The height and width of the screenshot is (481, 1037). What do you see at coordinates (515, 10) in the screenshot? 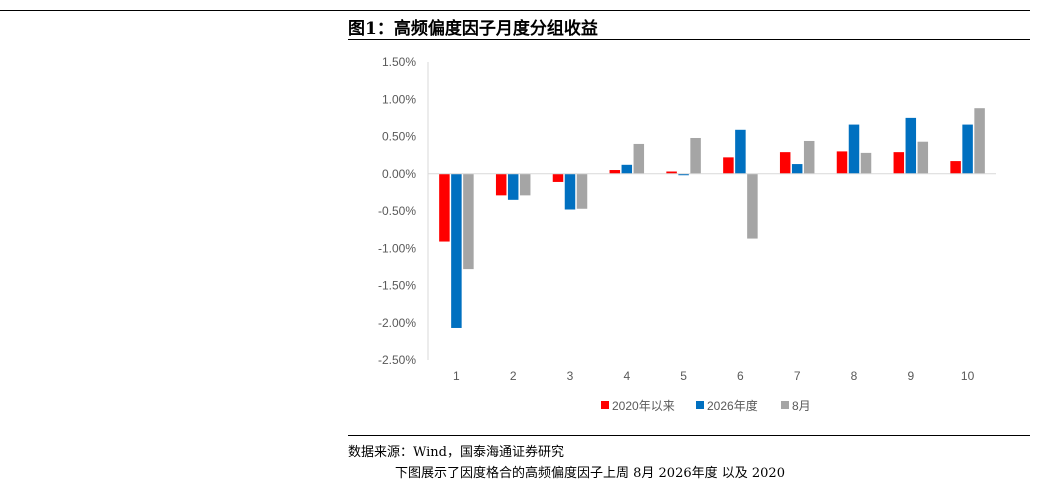
I see `top-rule` at bounding box center [515, 10].